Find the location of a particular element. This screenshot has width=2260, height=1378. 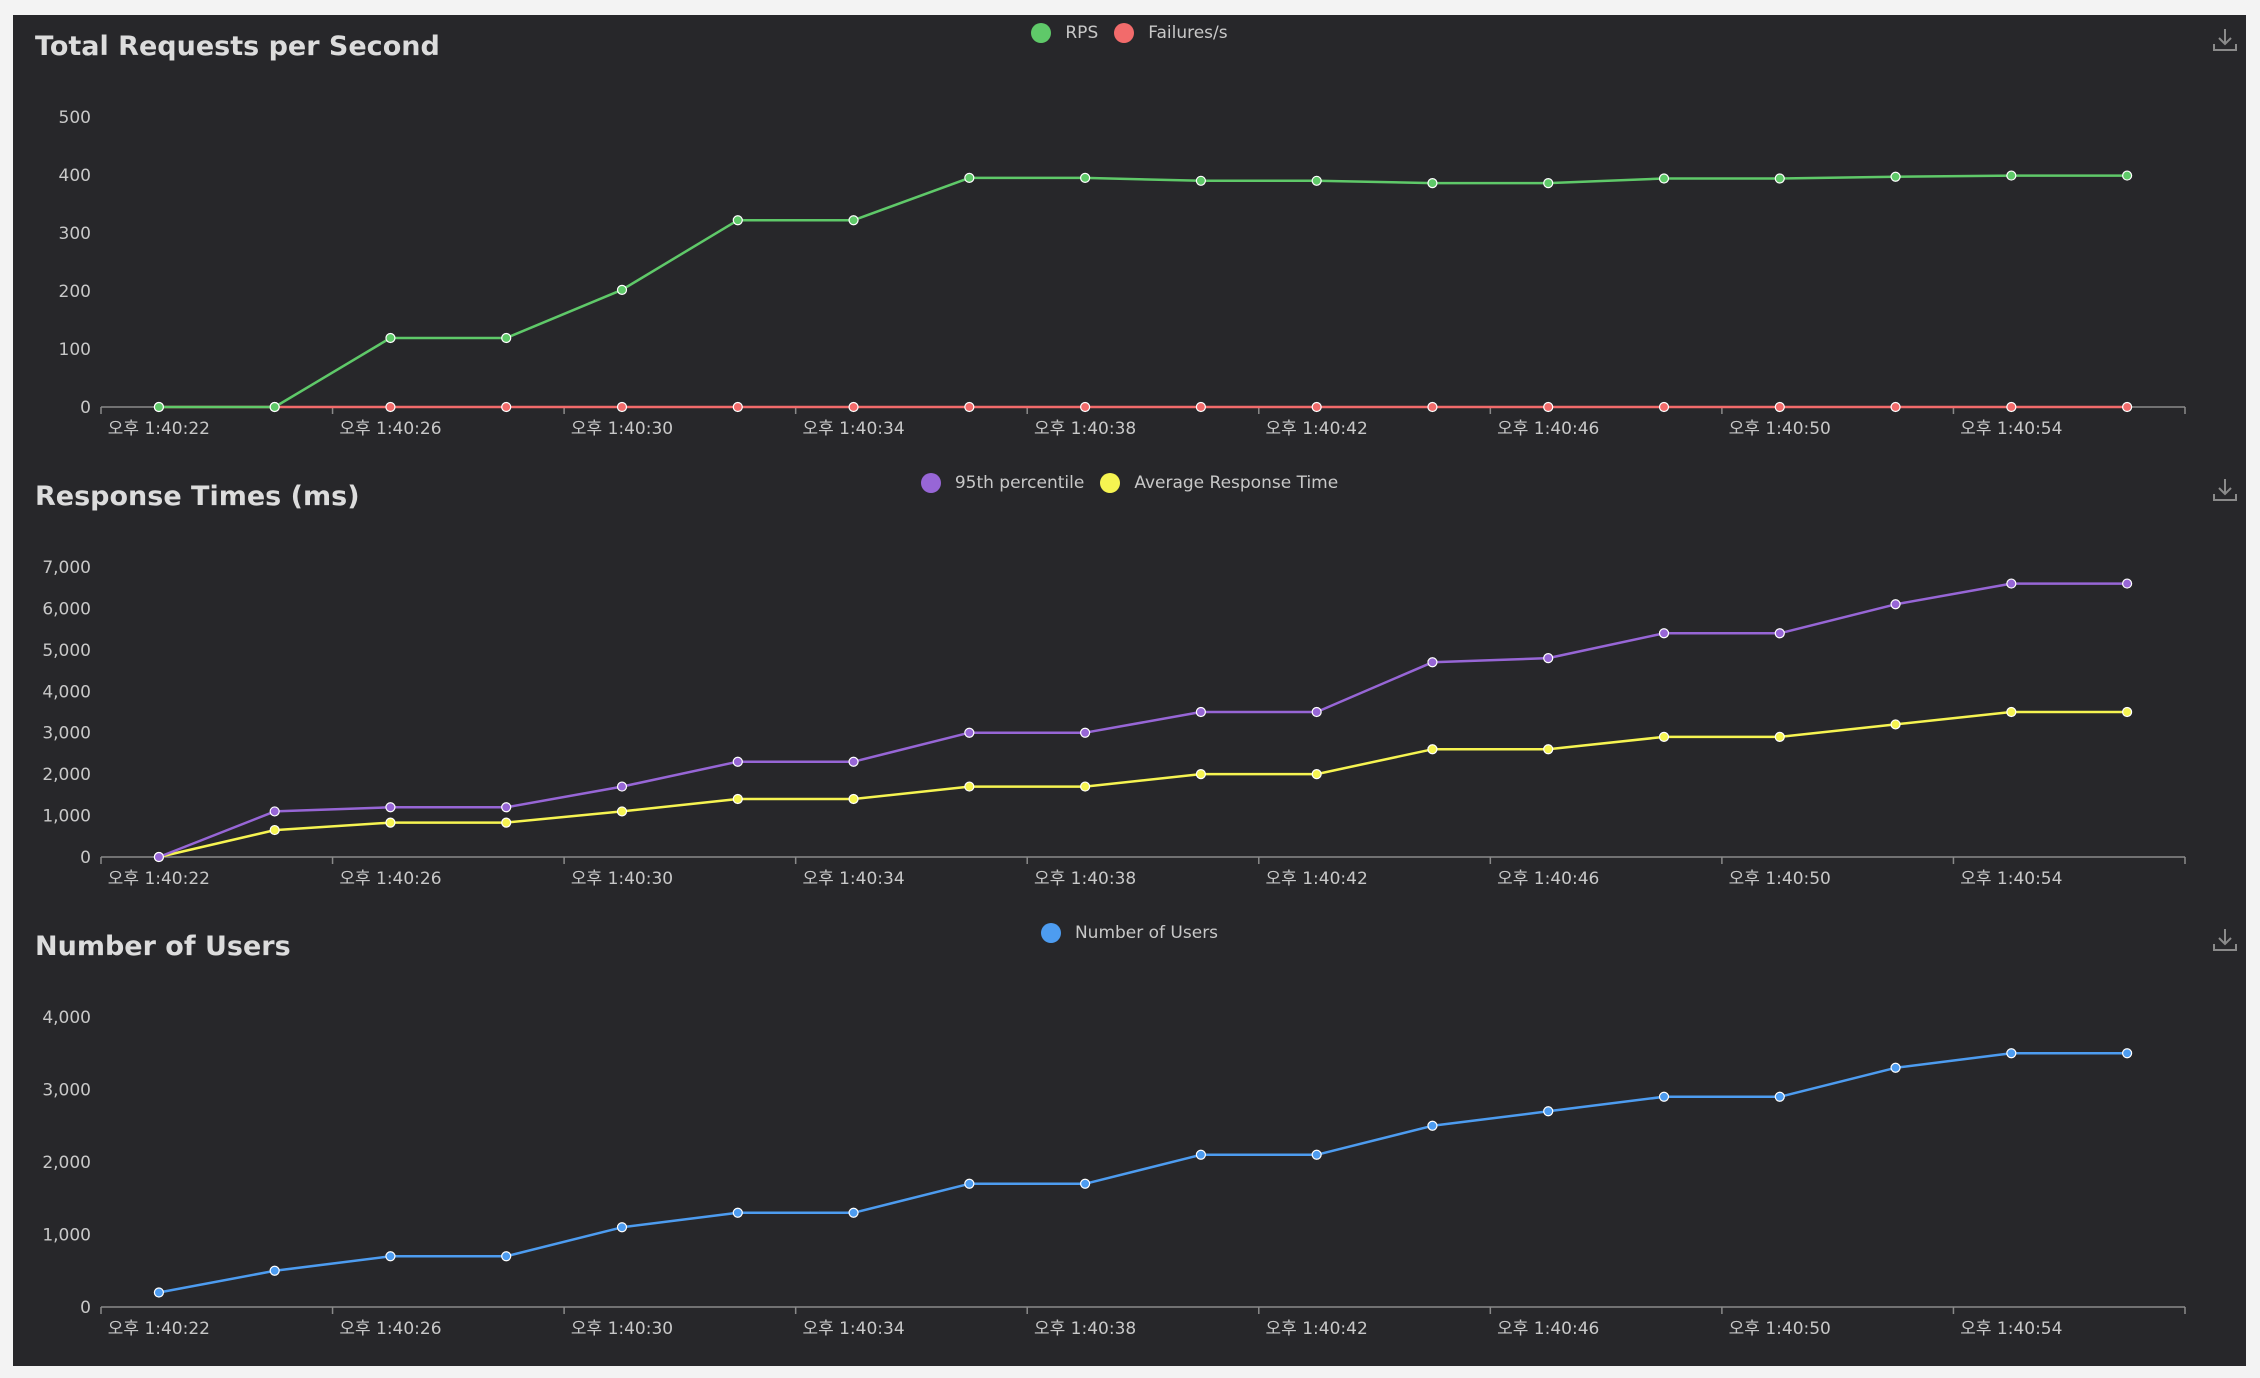

legend-item: 95th percentile is located at coordinates (1002, 483).